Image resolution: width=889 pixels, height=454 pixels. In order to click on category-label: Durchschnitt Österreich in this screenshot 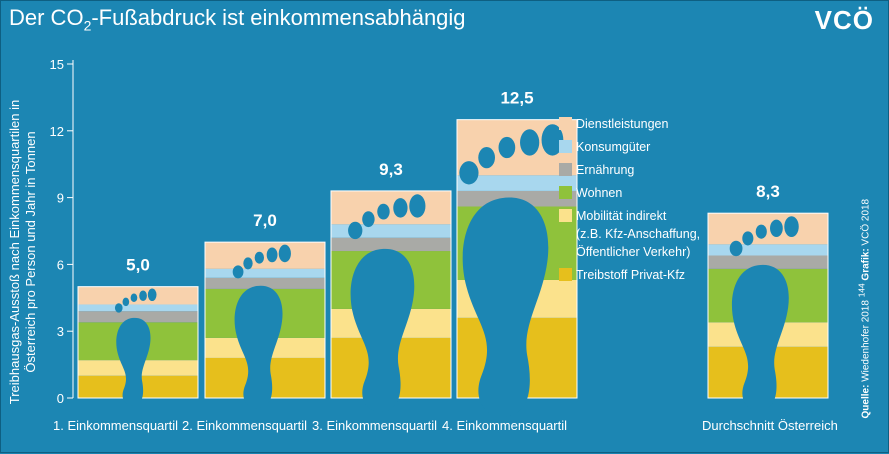, I will do `click(770, 425)`.